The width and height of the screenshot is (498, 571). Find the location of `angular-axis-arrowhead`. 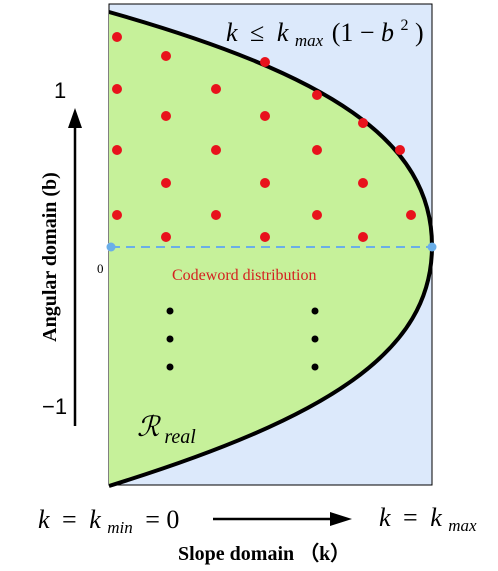

angular-axis-arrowhead is located at coordinates (75, 118).